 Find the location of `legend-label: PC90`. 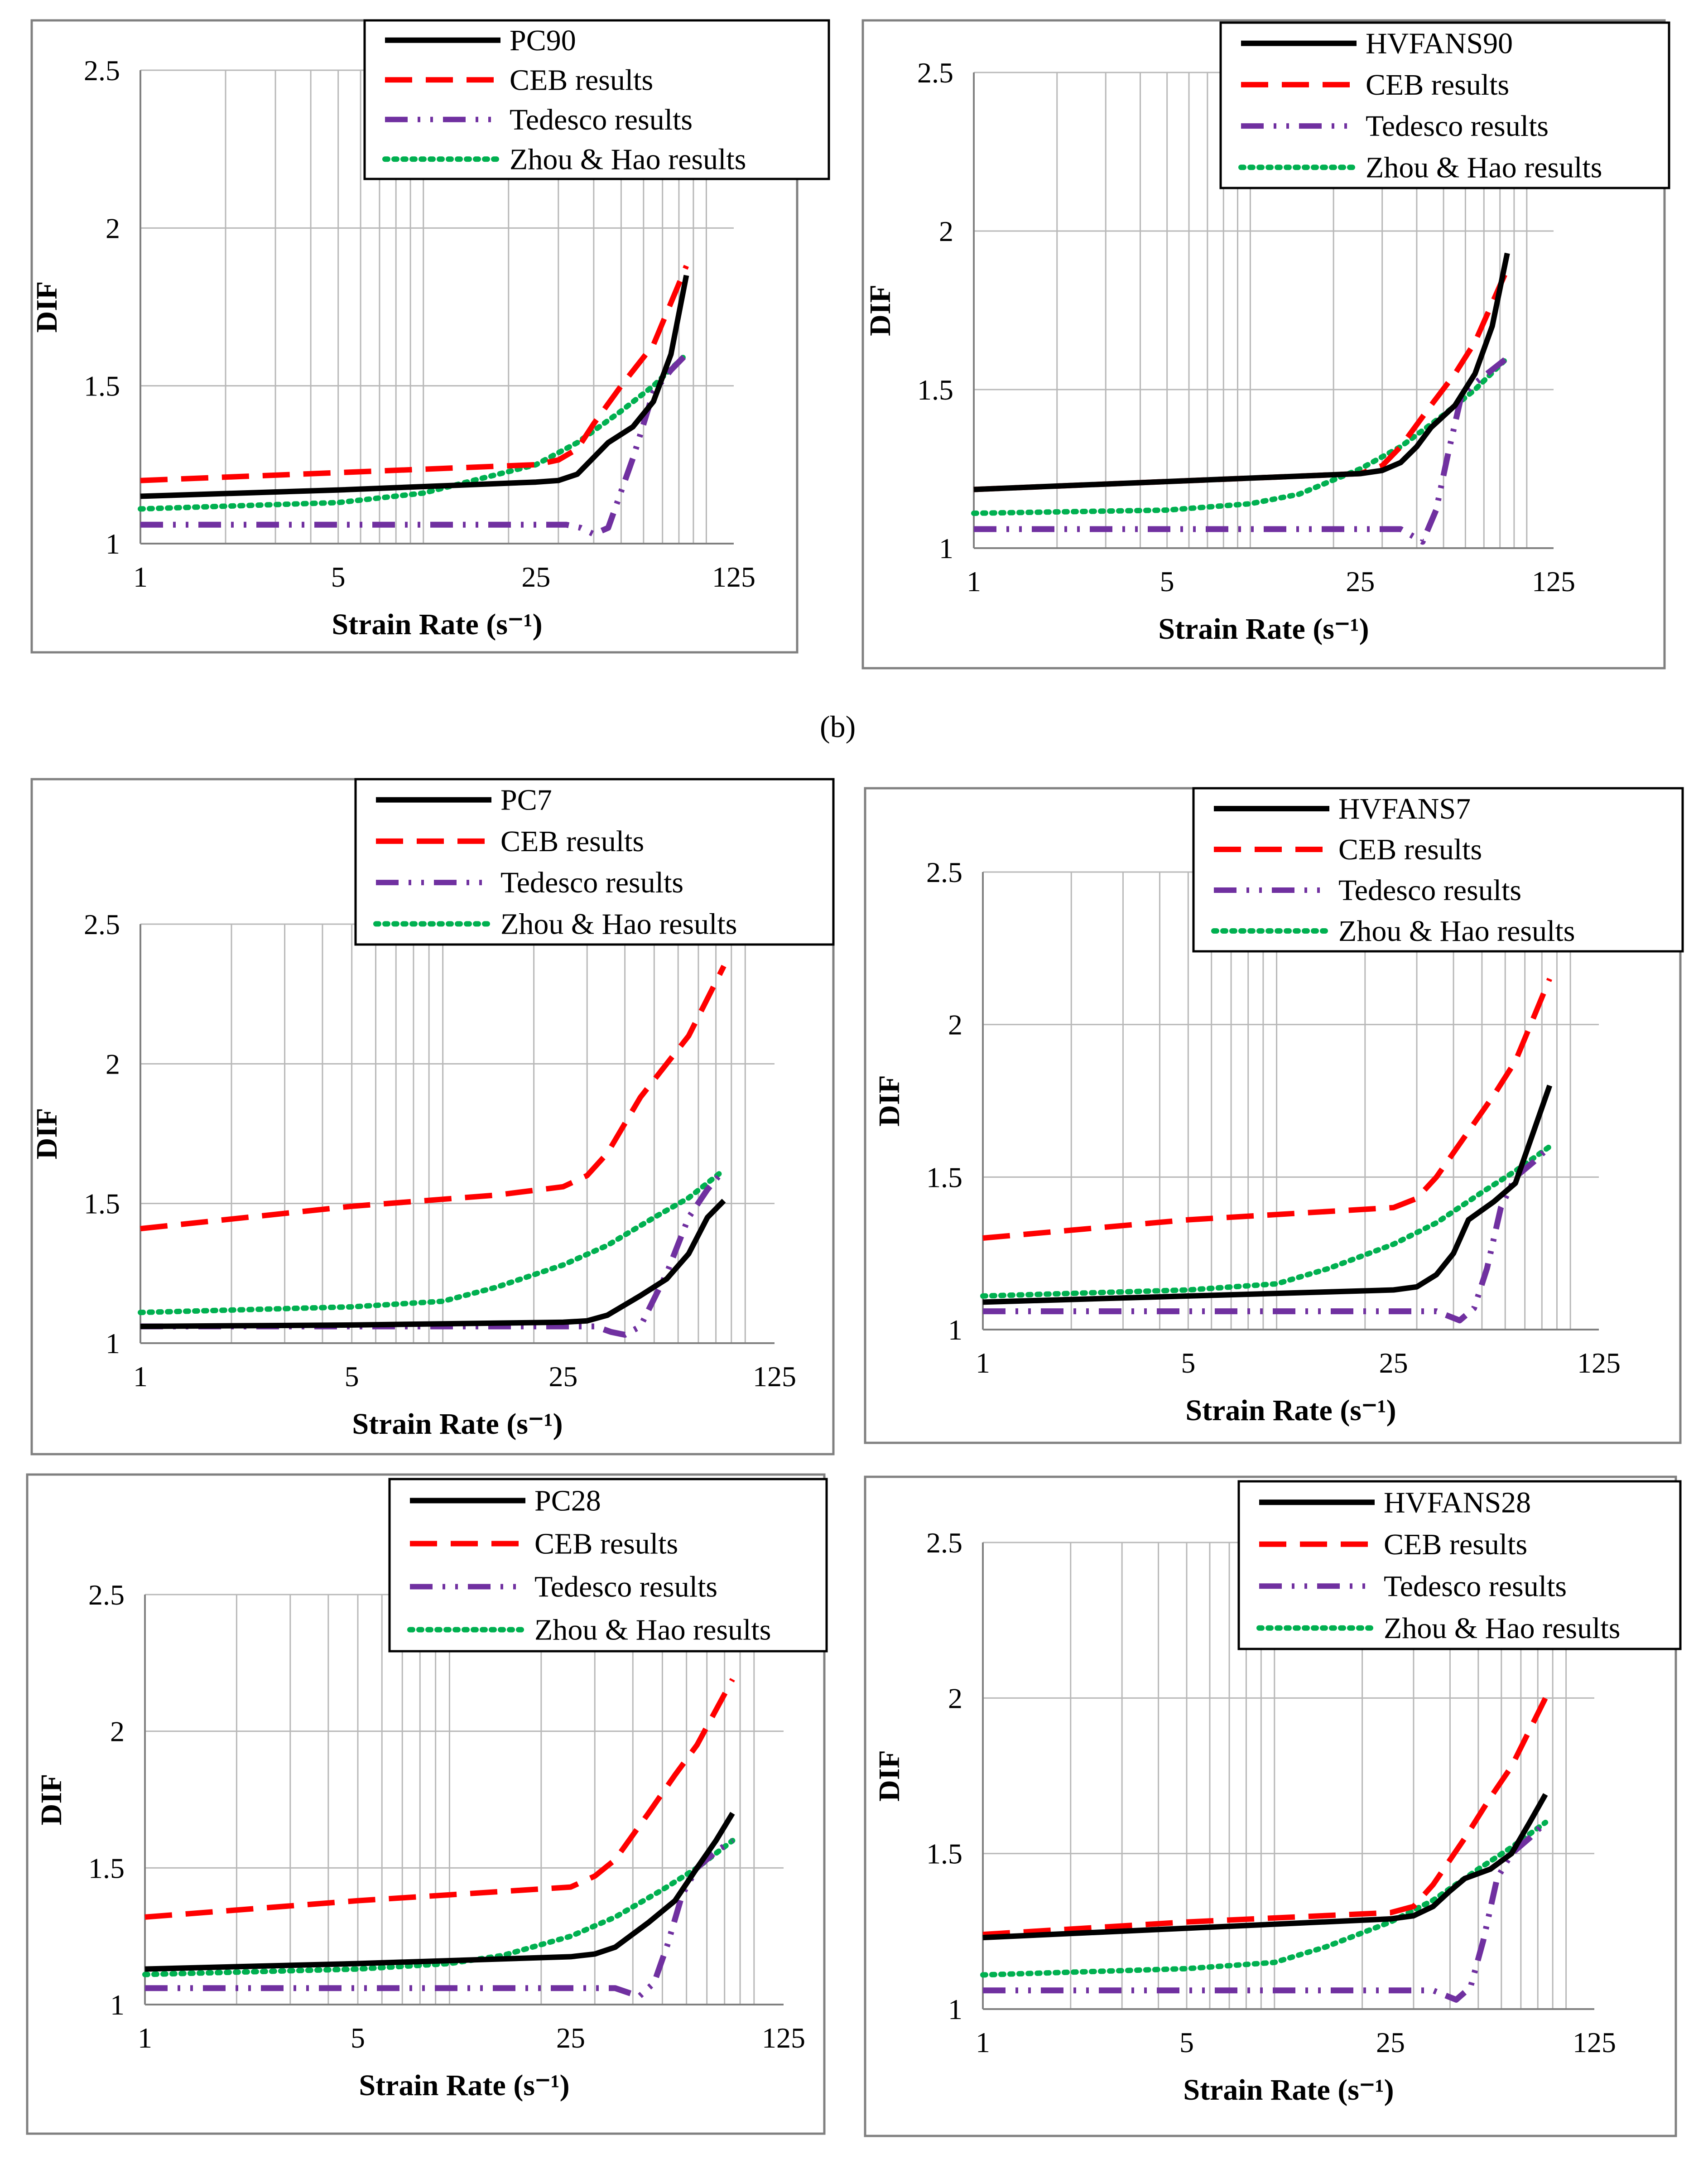

legend-label: PC90 is located at coordinates (543, 40).